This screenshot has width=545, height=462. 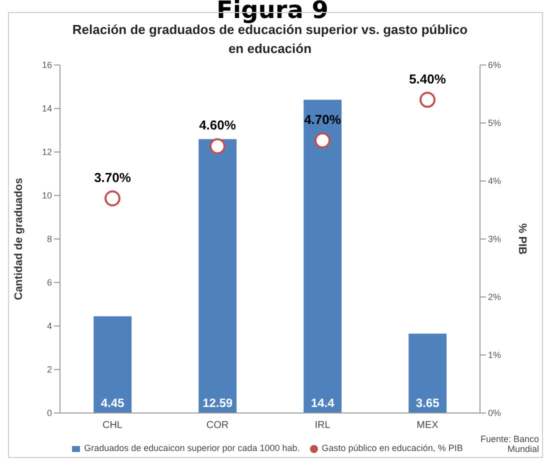 I want to click on y-tick-label: 8, so click(x=49, y=239).